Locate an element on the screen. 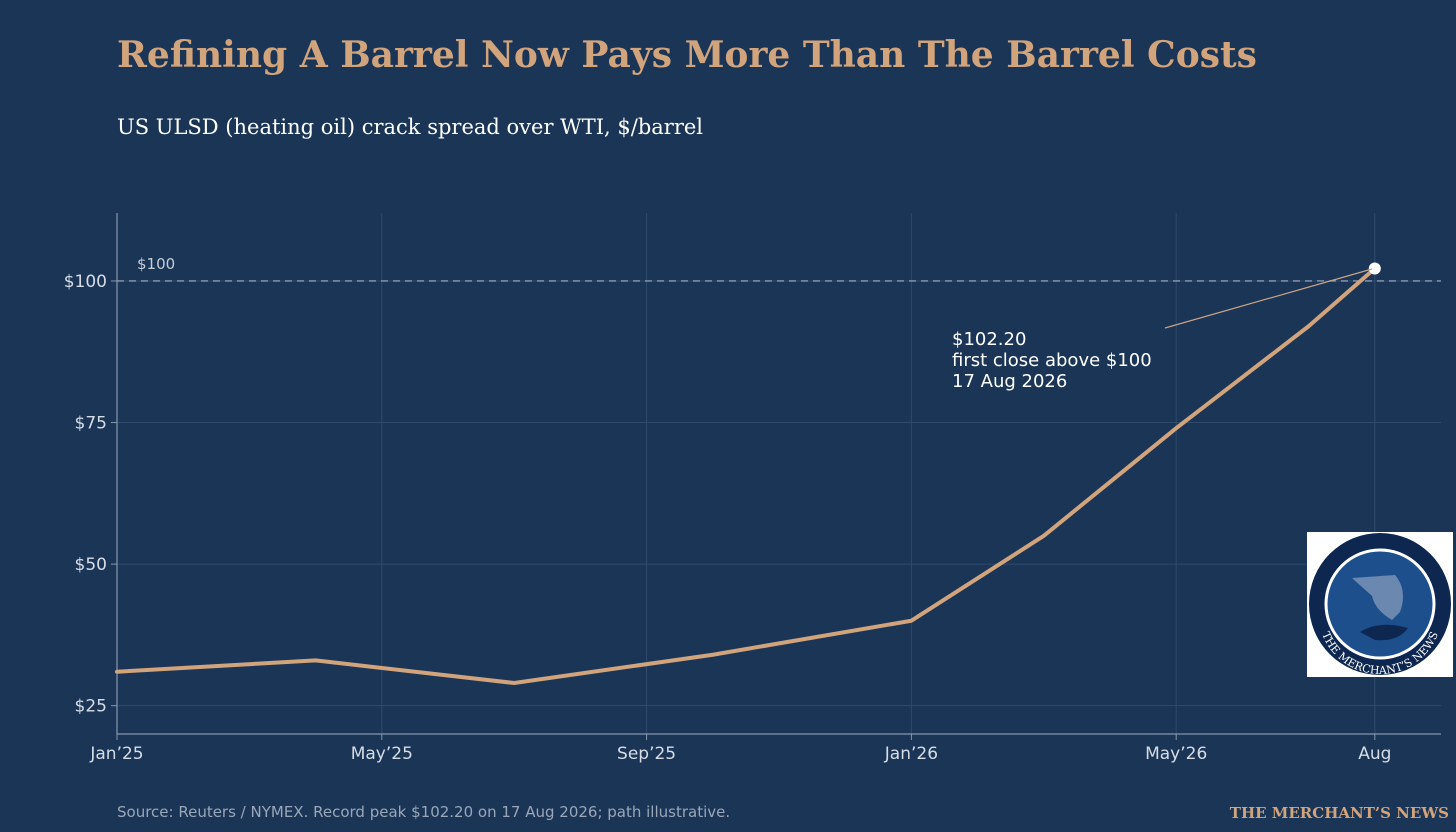  y-tick-label: $100 is located at coordinates (85, 282).